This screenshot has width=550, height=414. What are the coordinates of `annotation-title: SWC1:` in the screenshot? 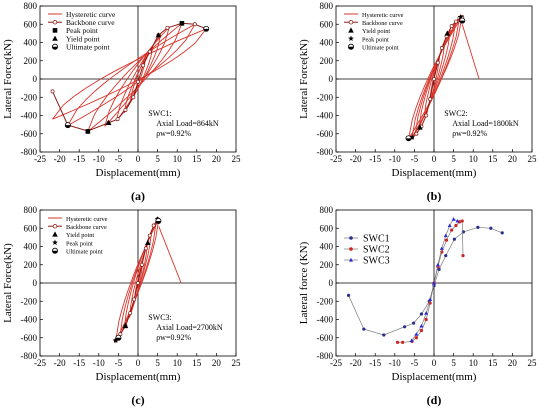 It's located at (160, 113).